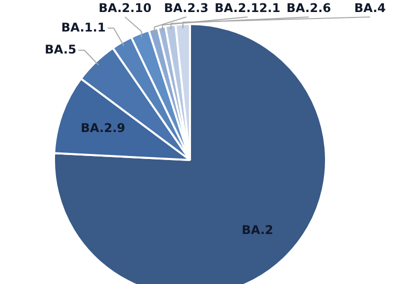 The width and height of the screenshot is (400, 284). What do you see at coordinates (60, 49) in the screenshot?
I see `slice-label: BA.5` at bounding box center [60, 49].